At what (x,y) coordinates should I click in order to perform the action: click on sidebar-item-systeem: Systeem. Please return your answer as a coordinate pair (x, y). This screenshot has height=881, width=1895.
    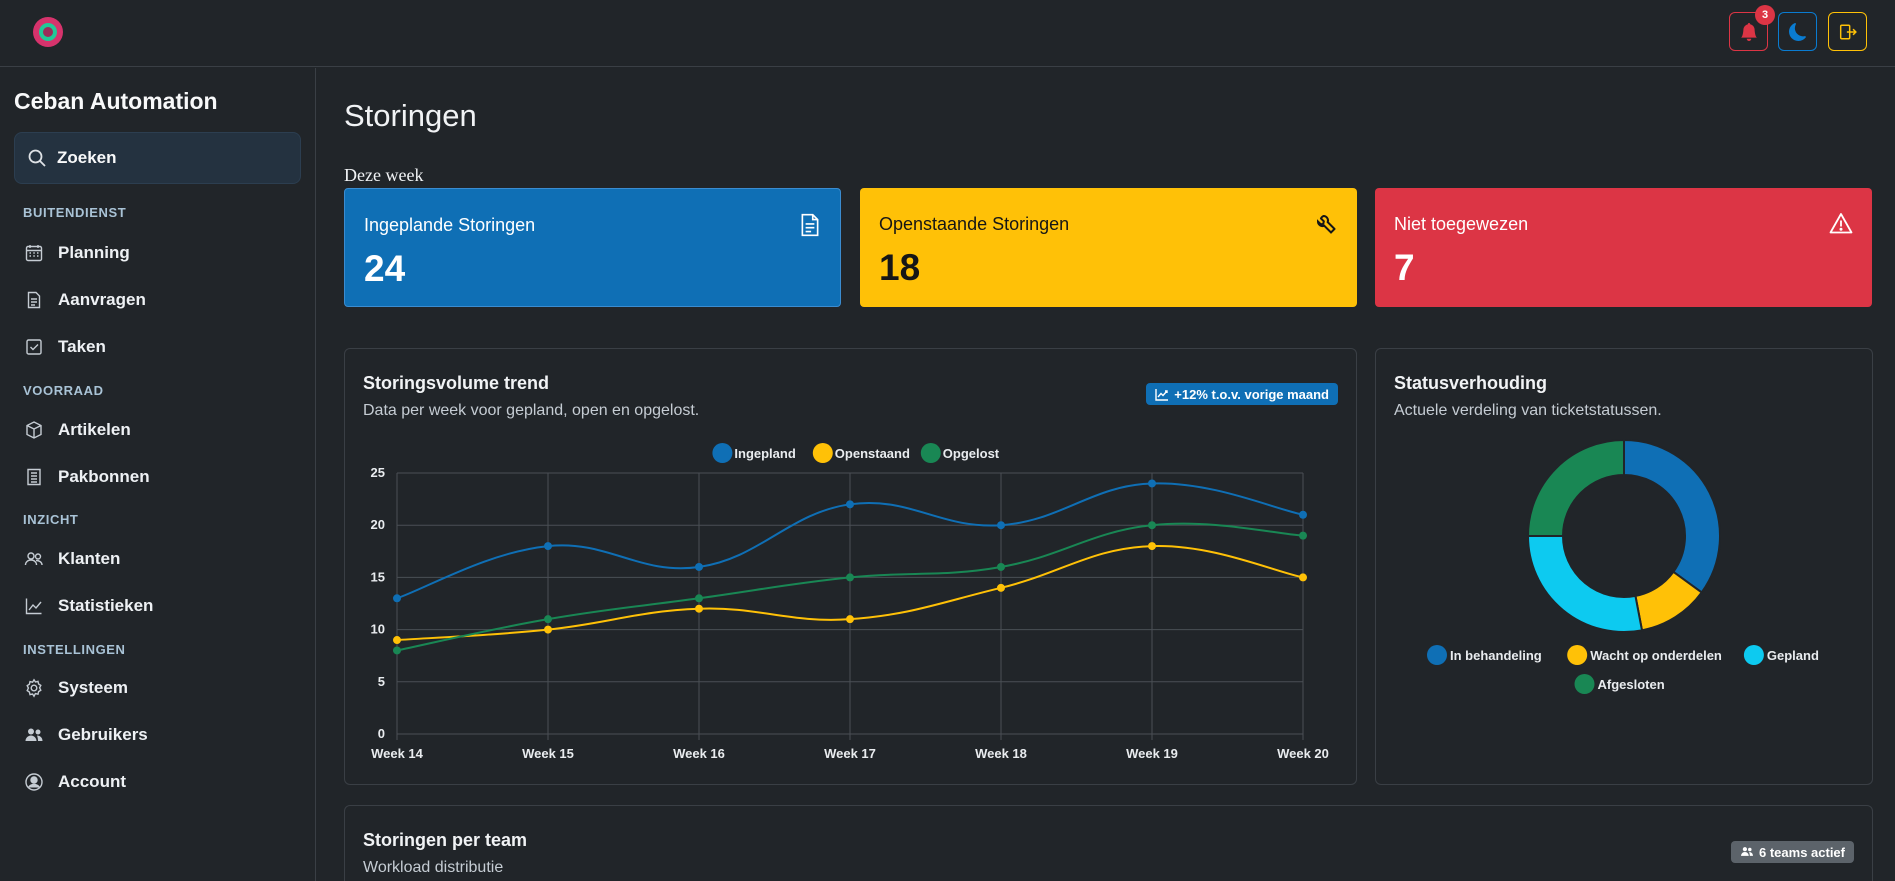
    Looking at the image, I should click on (76, 688).